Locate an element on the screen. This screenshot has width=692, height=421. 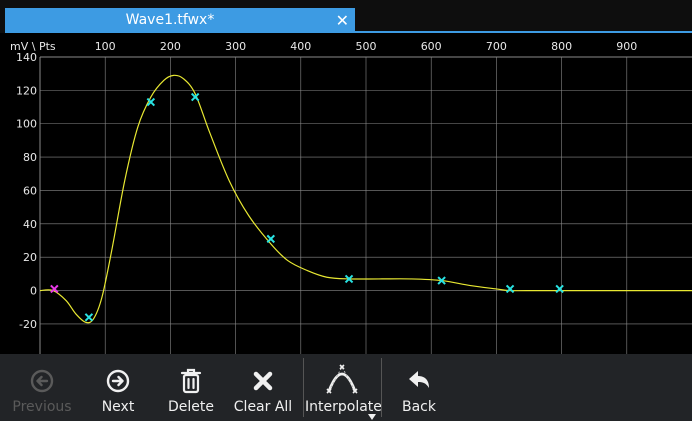
previous-button: Previous is located at coordinates (42, 387).